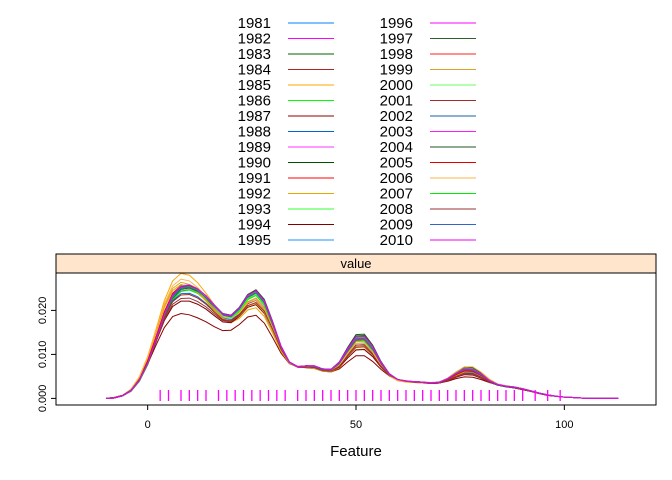 The image size is (672, 480). What do you see at coordinates (396, 178) in the screenshot?
I see `legend-label-2006: 2006` at bounding box center [396, 178].